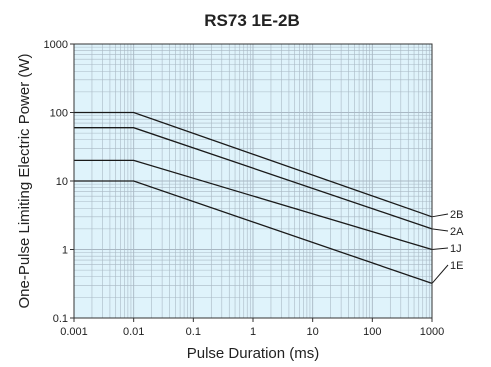 Image resolution: width=491 pixels, height=367 pixels. What do you see at coordinates (456, 215) in the screenshot?
I see `series-label-2b: 2B` at bounding box center [456, 215].